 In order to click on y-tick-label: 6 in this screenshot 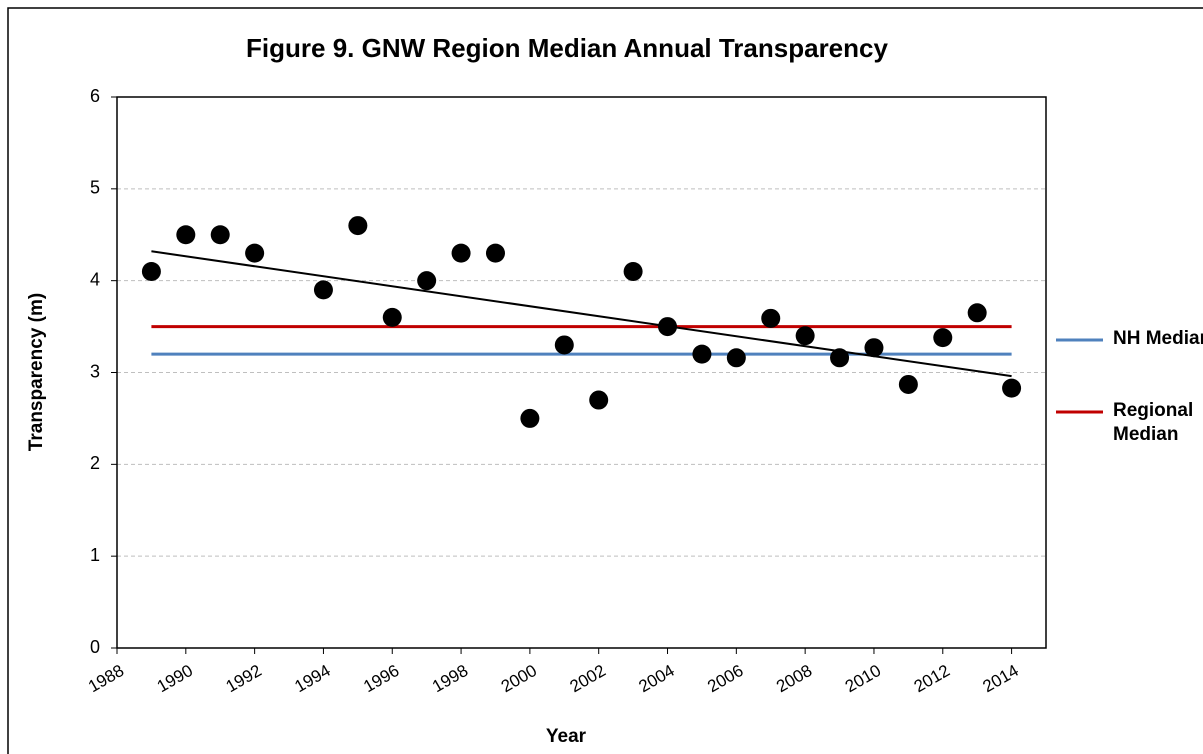, I will do `click(95, 96)`.